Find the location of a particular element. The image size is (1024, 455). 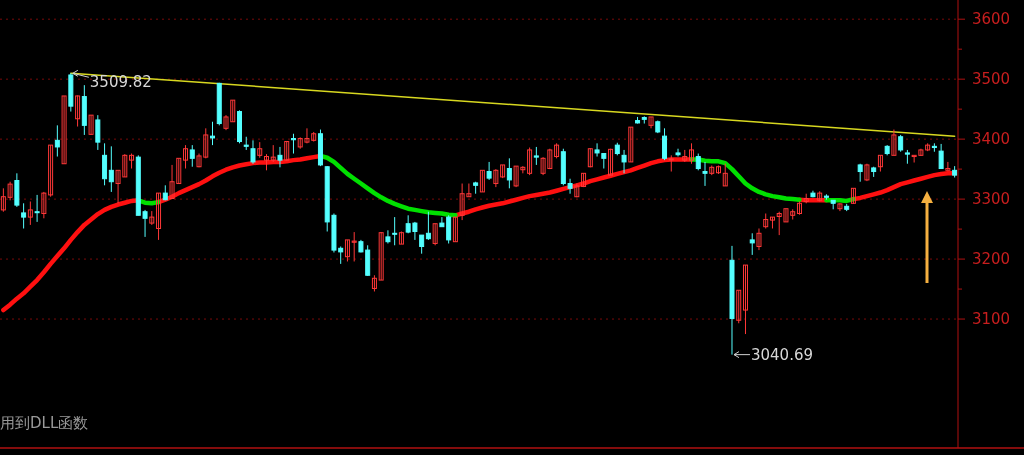

annotation: 3509.82 is located at coordinates (120, 82).